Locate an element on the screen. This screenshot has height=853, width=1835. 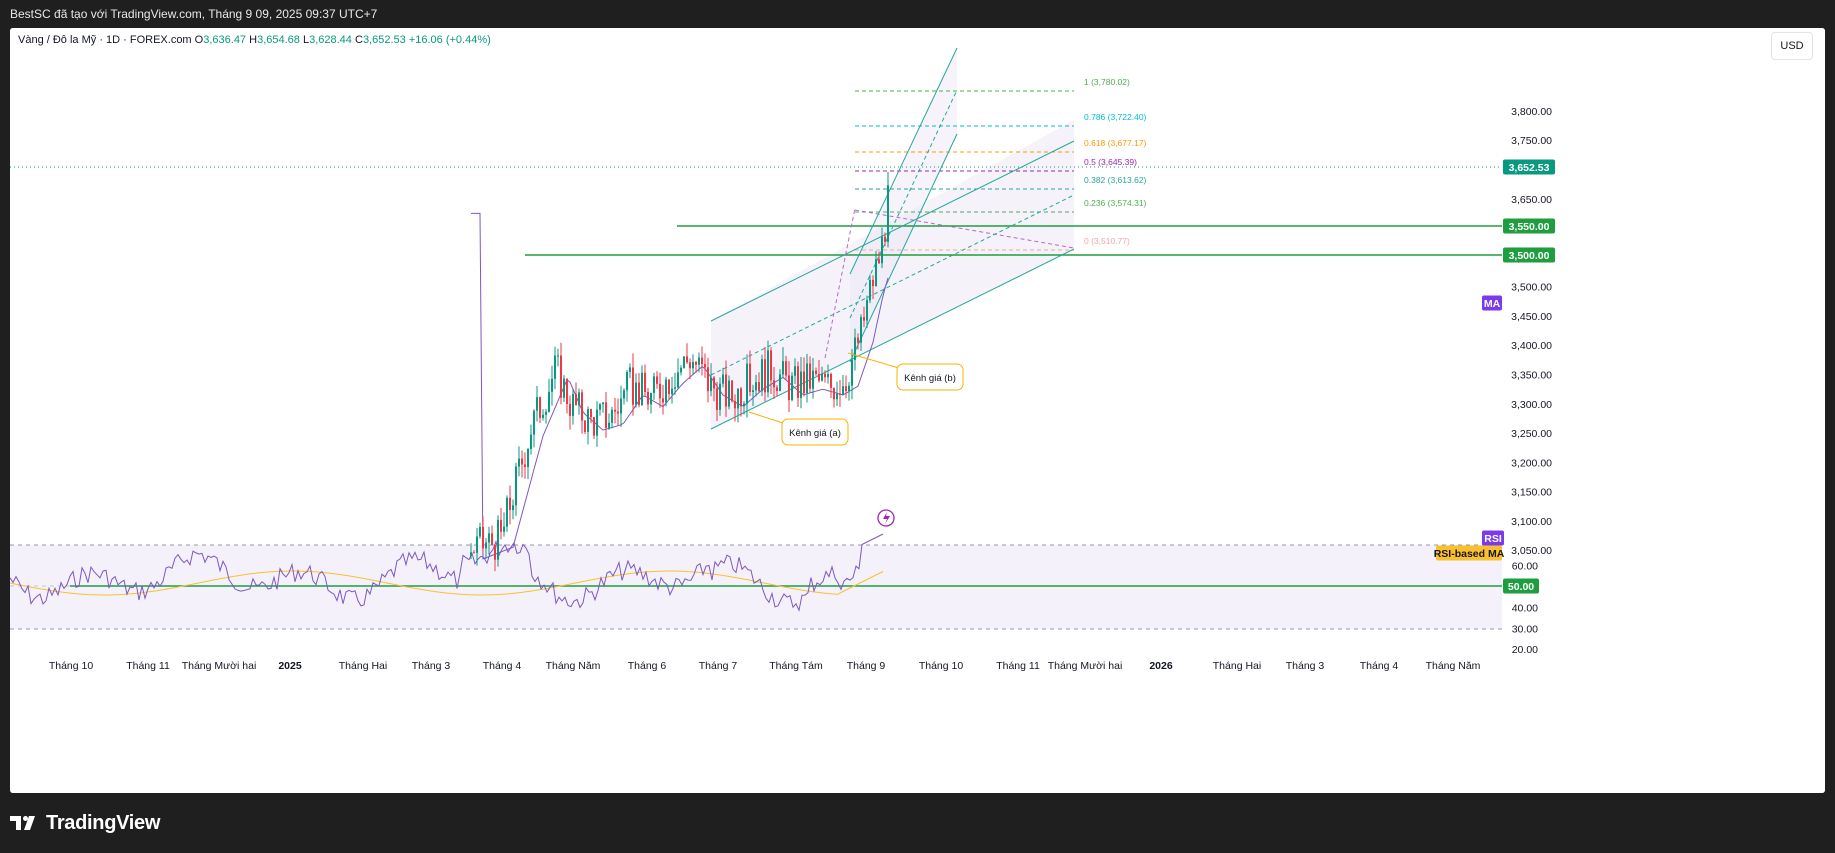
time-tick-label: Tháng 4 is located at coordinates (1379, 666).